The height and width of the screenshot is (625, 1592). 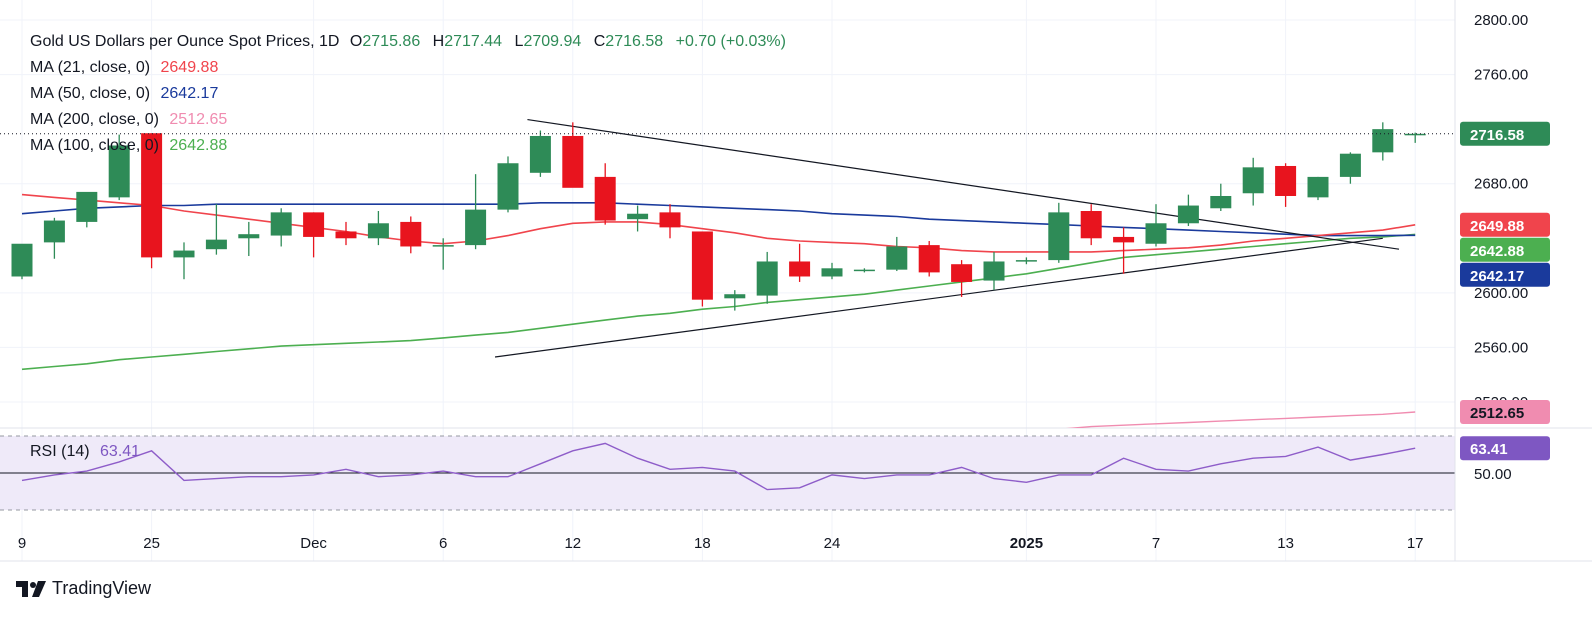 I want to click on legend-ma21-label: MA (21, close, 0), so click(x=90, y=67).